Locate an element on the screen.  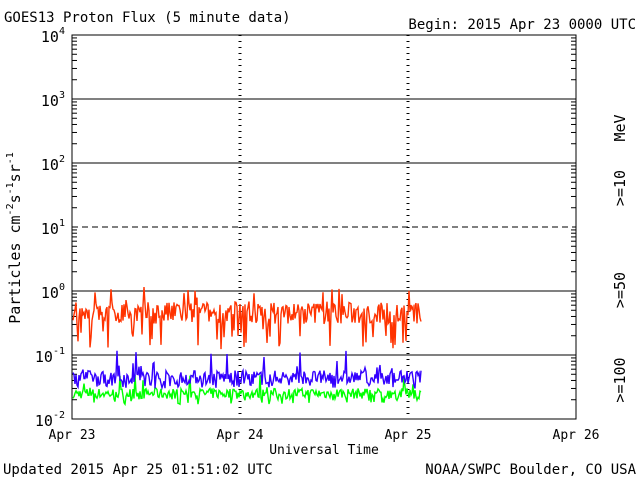
legend-item: >=10 is located at coordinates (620, 188).